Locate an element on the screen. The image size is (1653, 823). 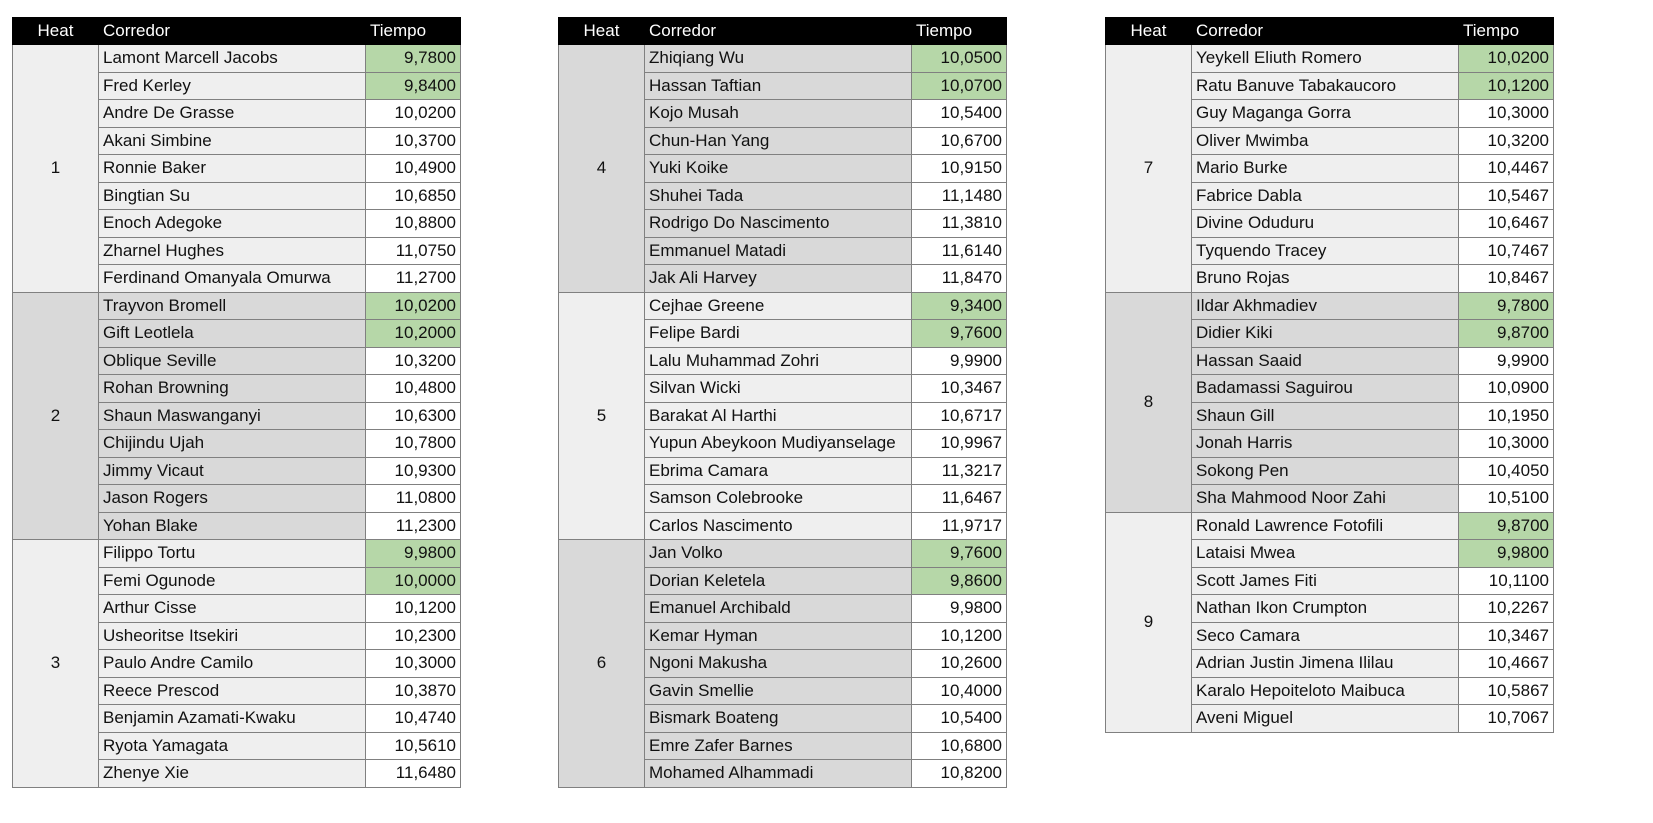
runner-name: Guy Maganga Gorra is located at coordinates (1325, 113).